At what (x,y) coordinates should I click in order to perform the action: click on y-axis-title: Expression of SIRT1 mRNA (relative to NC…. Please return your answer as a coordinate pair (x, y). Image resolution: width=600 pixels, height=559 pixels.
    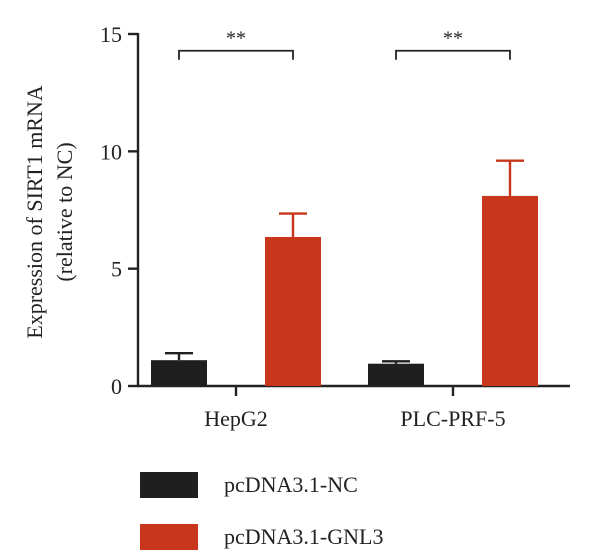
    Looking at the image, I should click on (49, 212).